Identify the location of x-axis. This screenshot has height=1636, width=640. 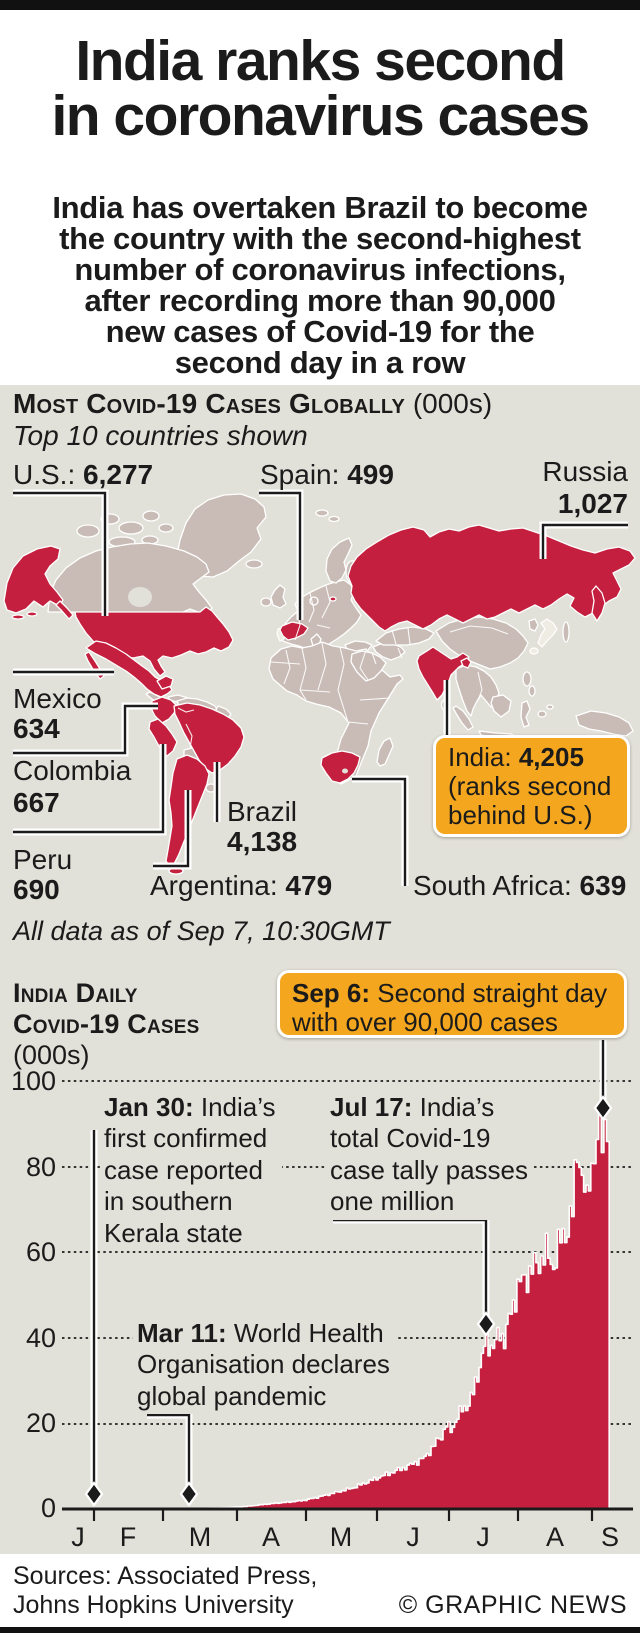
(347, 1514).